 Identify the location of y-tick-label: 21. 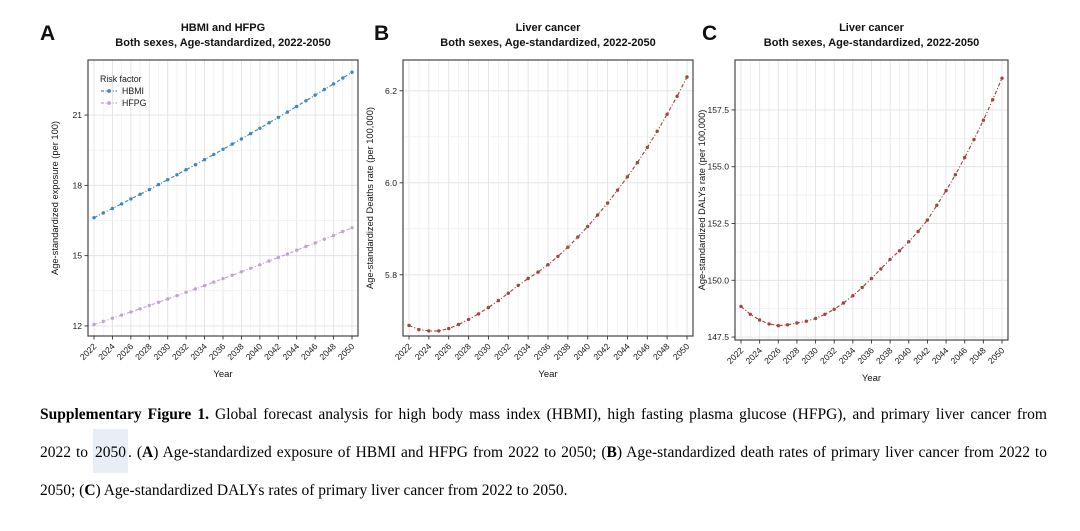
(77, 115).